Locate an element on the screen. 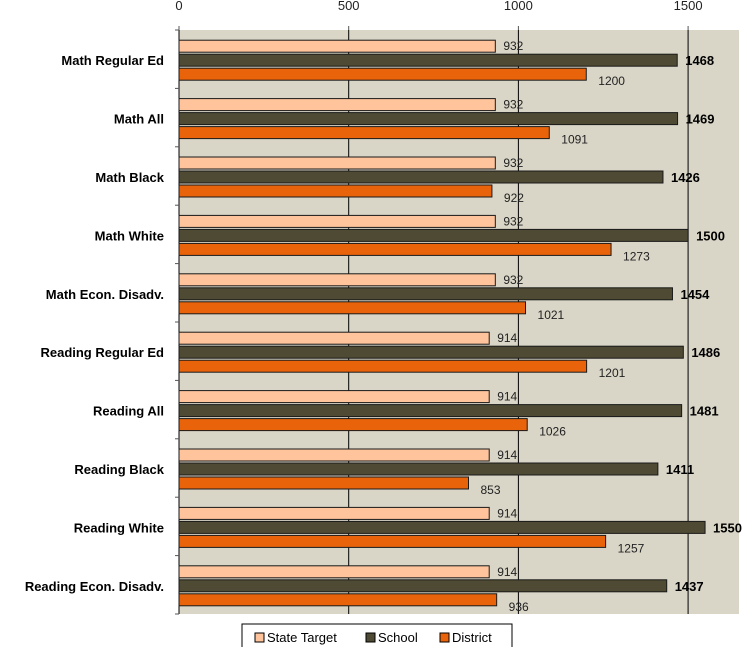 The height and width of the screenshot is (647, 745). category-label: Reading Econ. Disadv. is located at coordinates (94, 586).